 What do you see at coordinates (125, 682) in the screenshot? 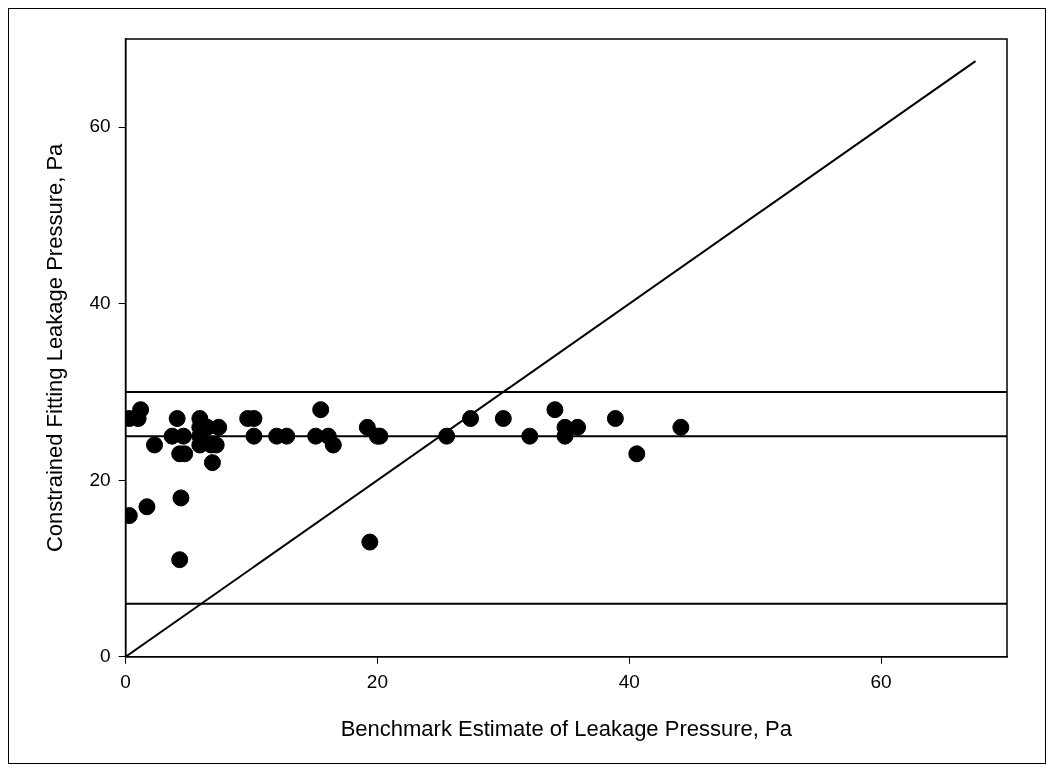
I see `x-tick-label: 0` at bounding box center [125, 682].